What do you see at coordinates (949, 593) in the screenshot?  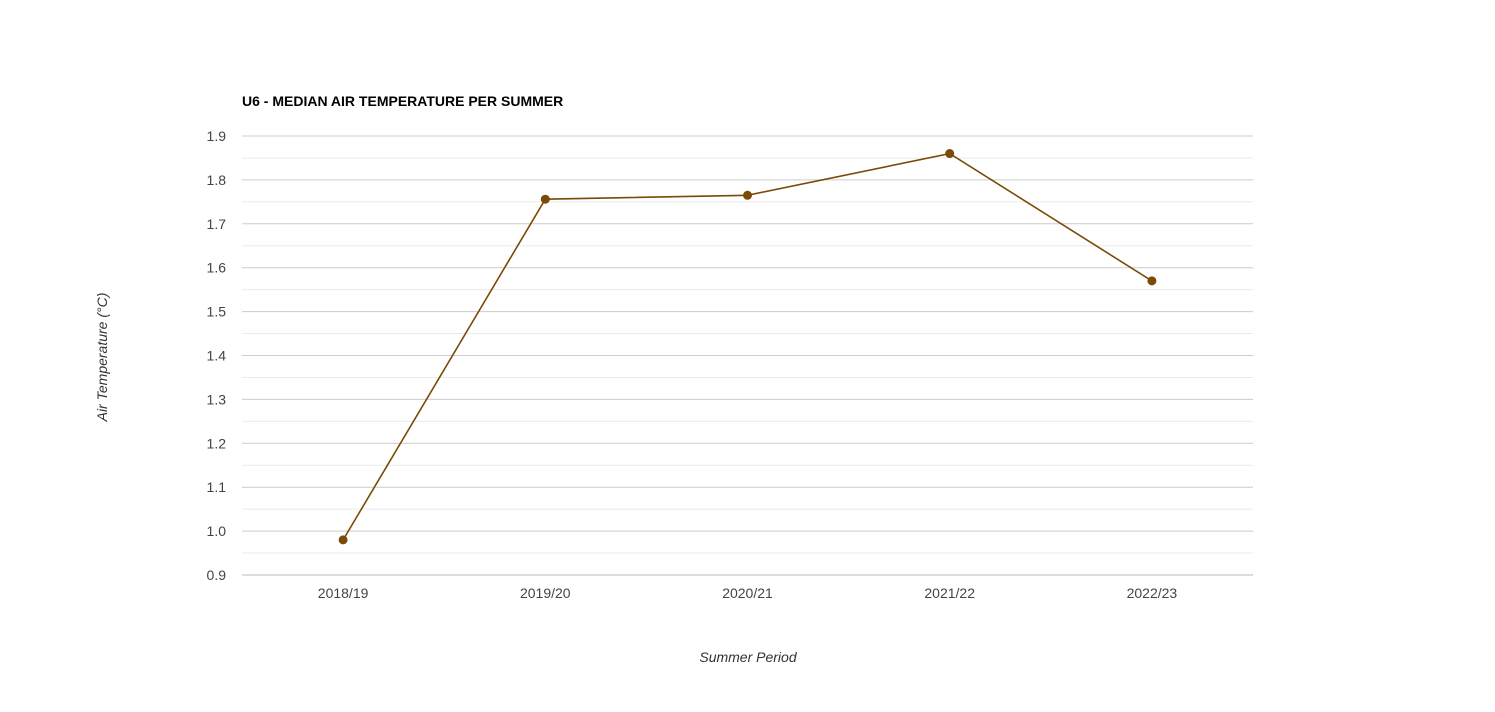 I see `x-tick-label: 2021/22` at bounding box center [949, 593].